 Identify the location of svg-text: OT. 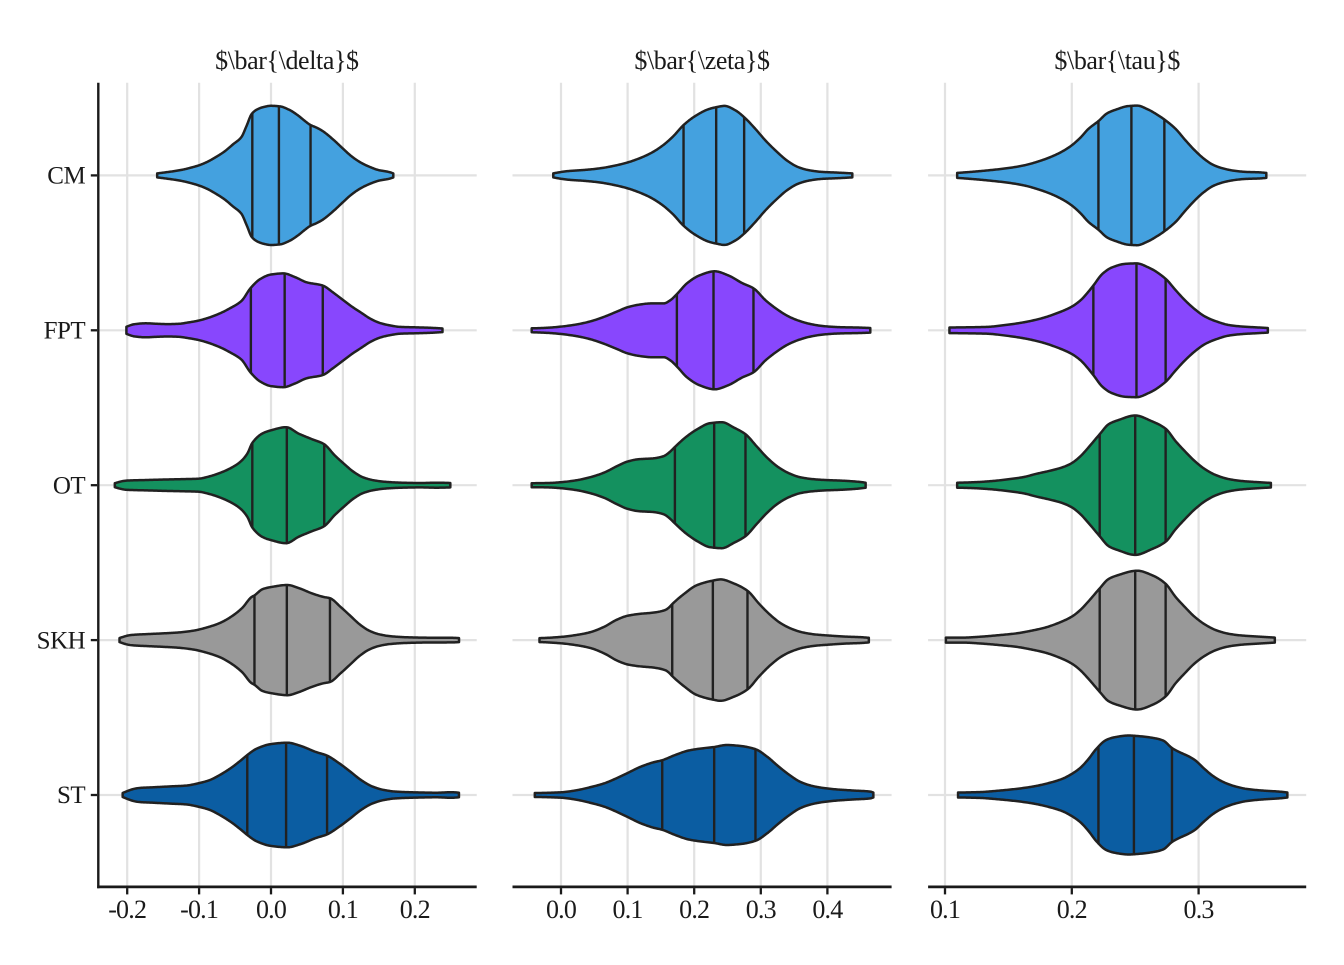
(69, 485).